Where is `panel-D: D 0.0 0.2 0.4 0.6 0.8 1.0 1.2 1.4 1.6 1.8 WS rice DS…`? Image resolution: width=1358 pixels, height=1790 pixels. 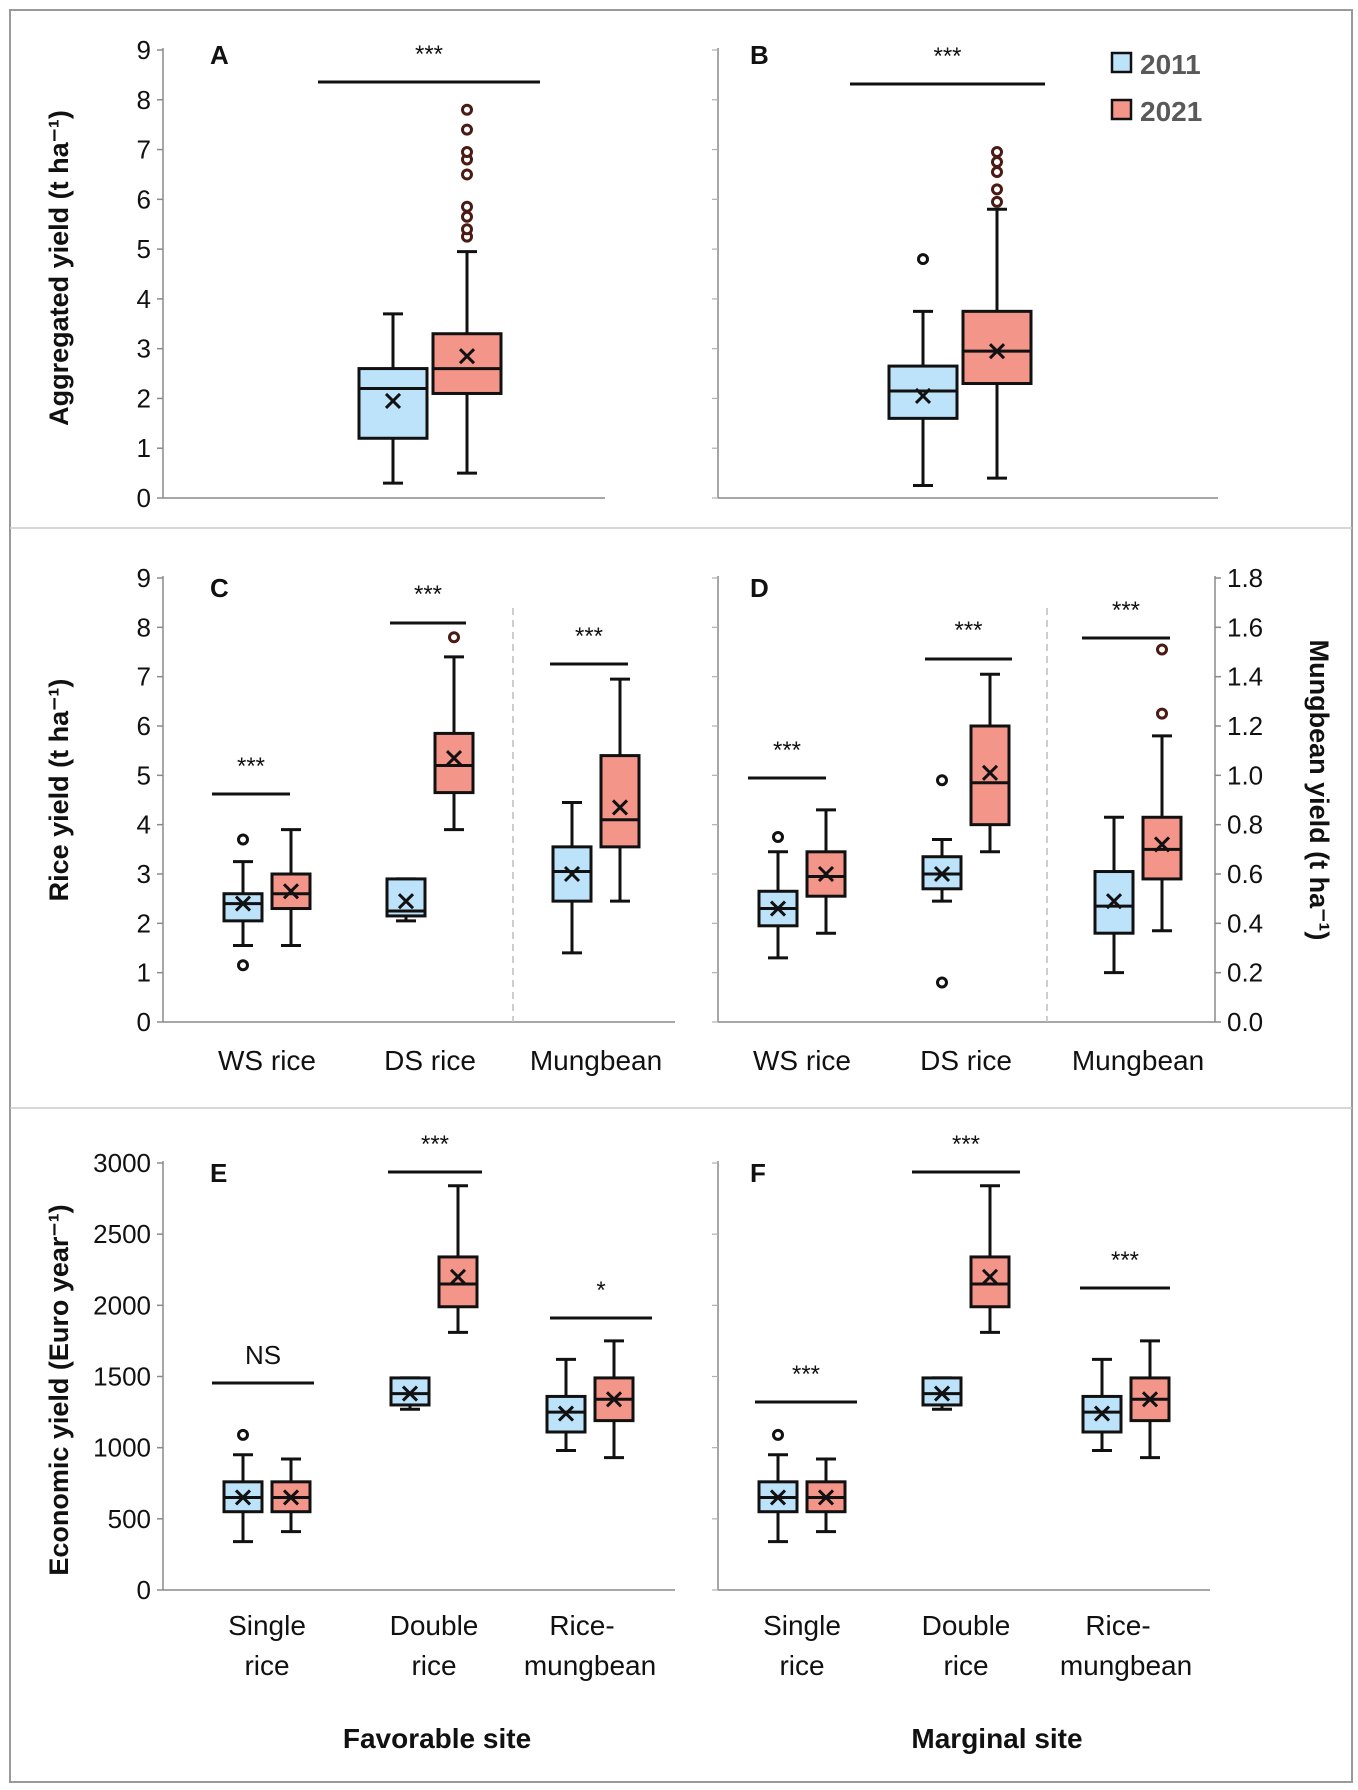 panel-D: D 0.0 0.2 0.4 0.6 0.8 1.0 1.2 1.4 1.6 1.8 WS rice DS… is located at coordinates (987, 819).